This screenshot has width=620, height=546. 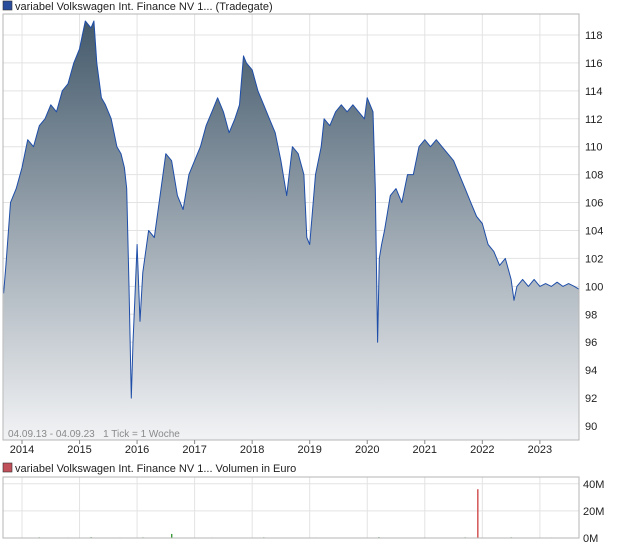 What do you see at coordinates (7, 467) in the screenshot?
I see `legend-swatch-volume` at bounding box center [7, 467].